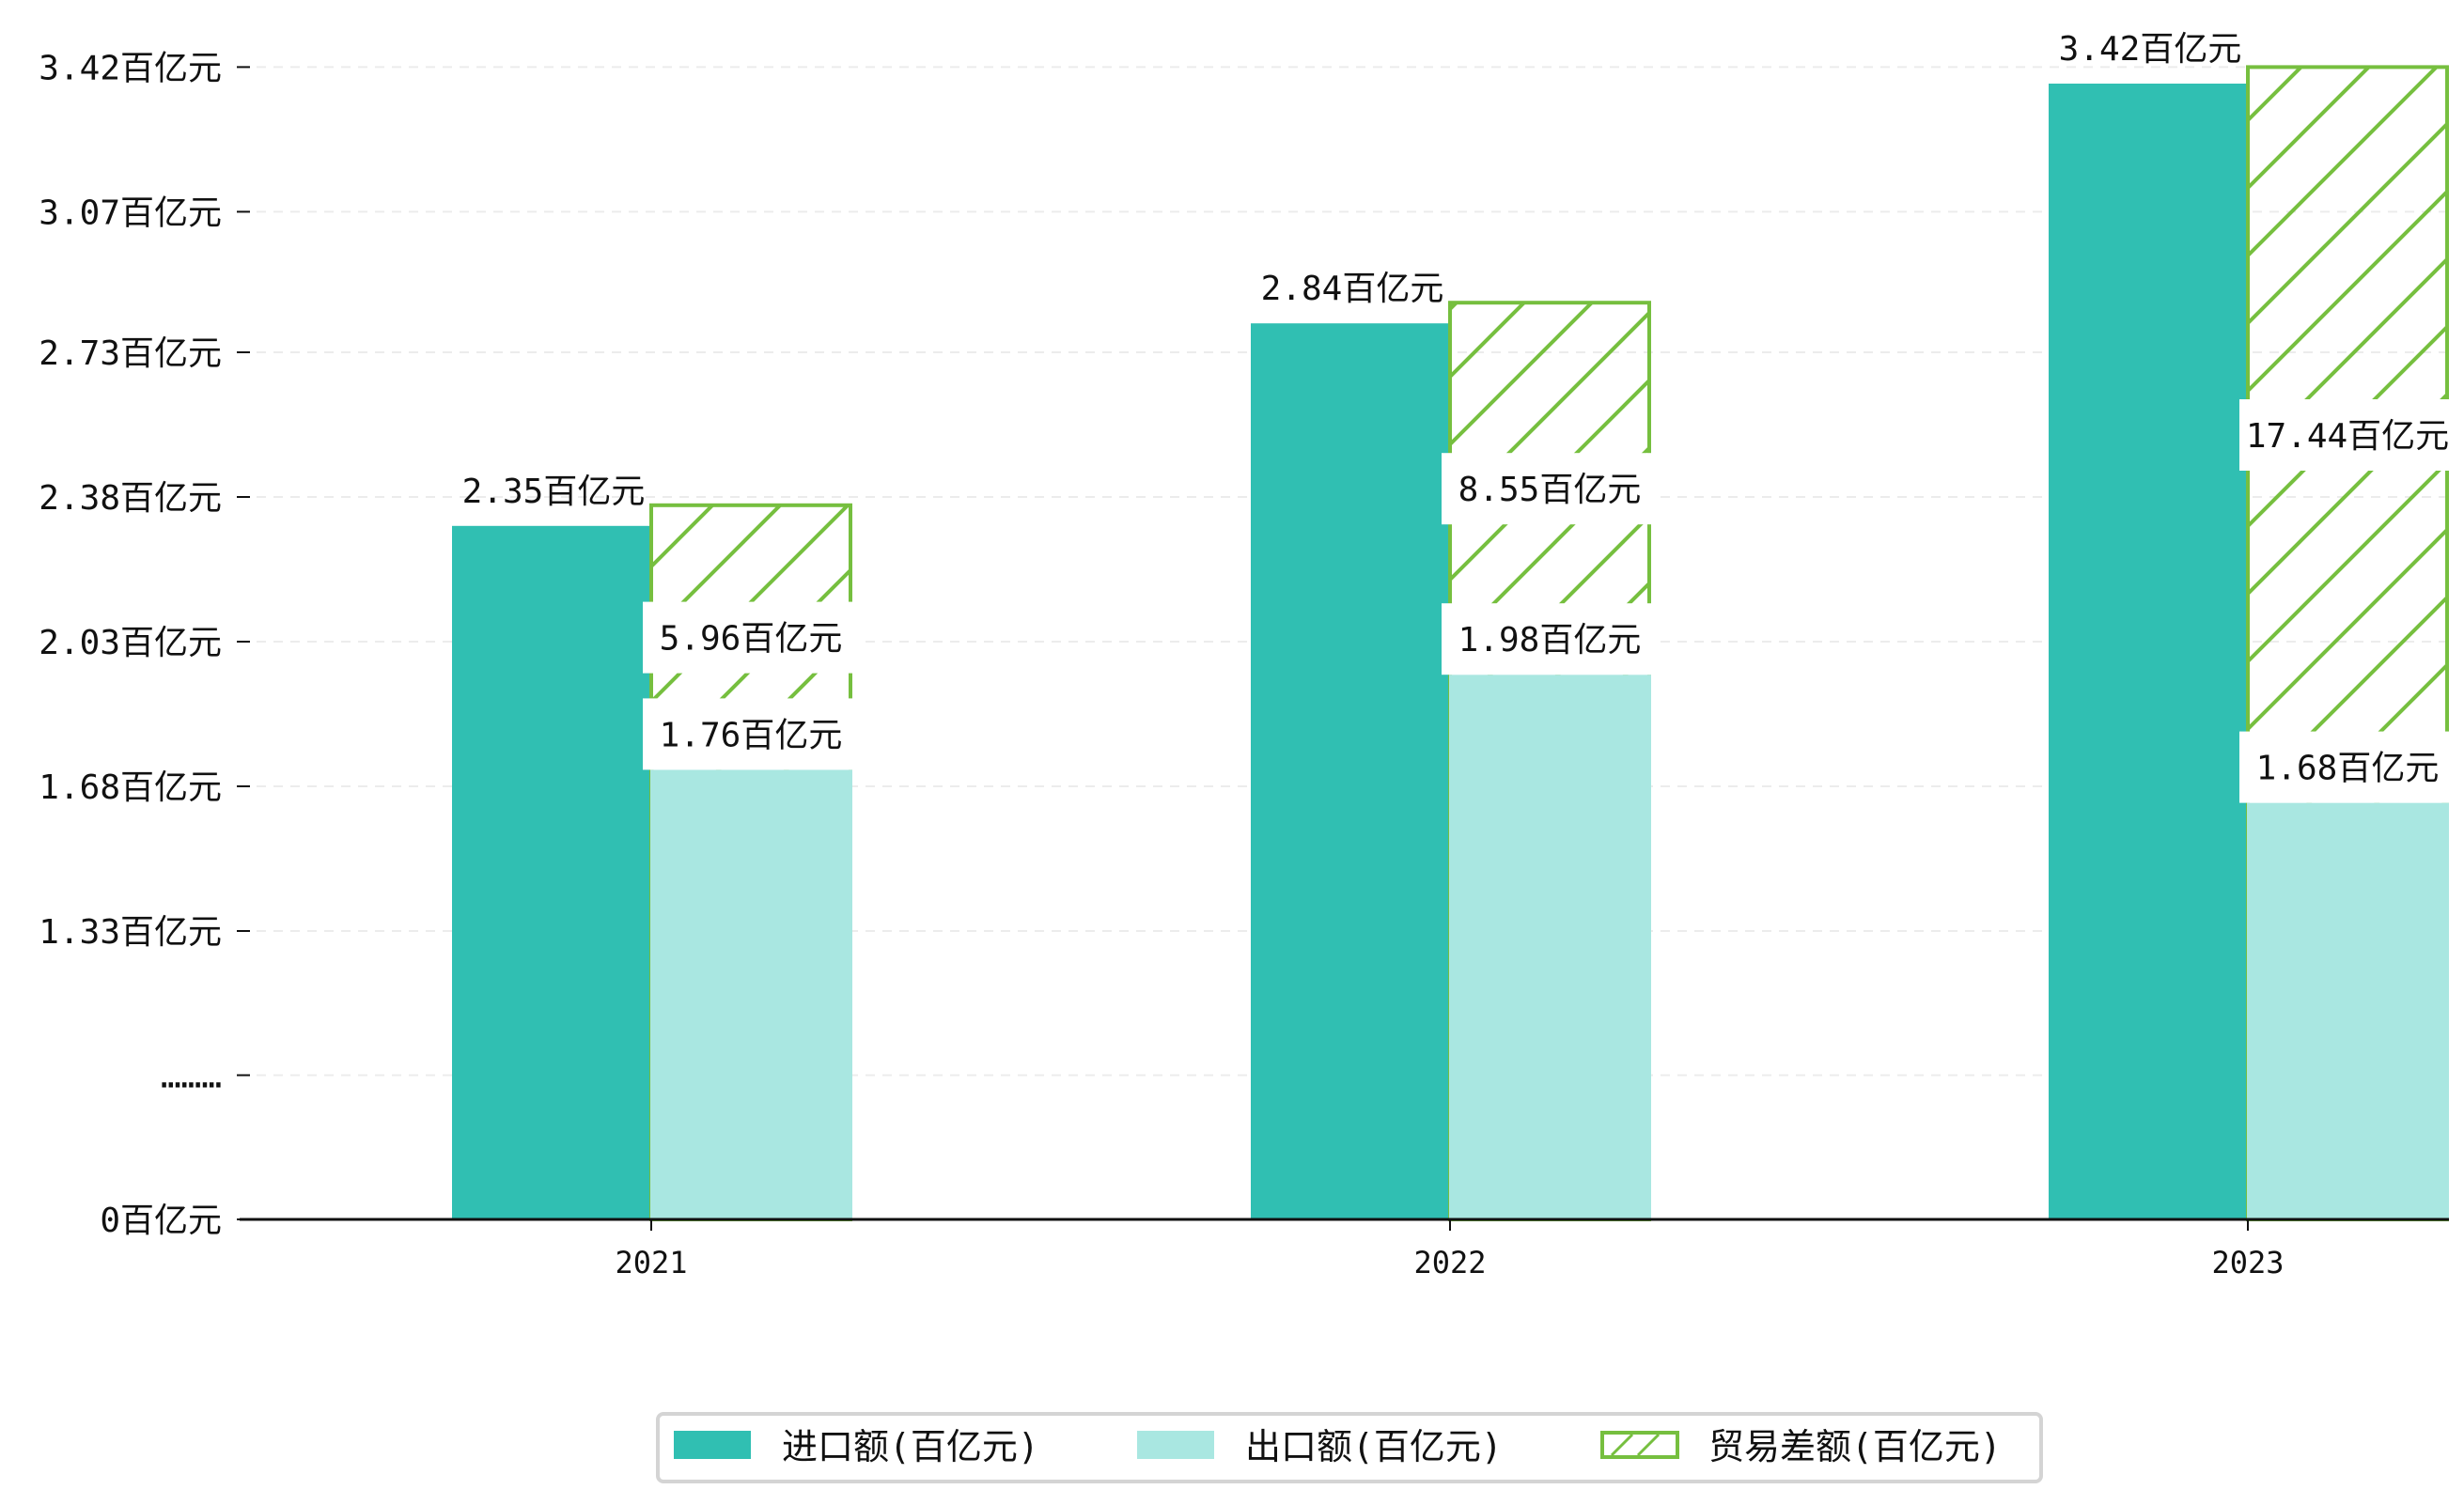  What do you see at coordinates (2247, 1262) in the screenshot?
I see `x-tick-label: 2023` at bounding box center [2247, 1262].